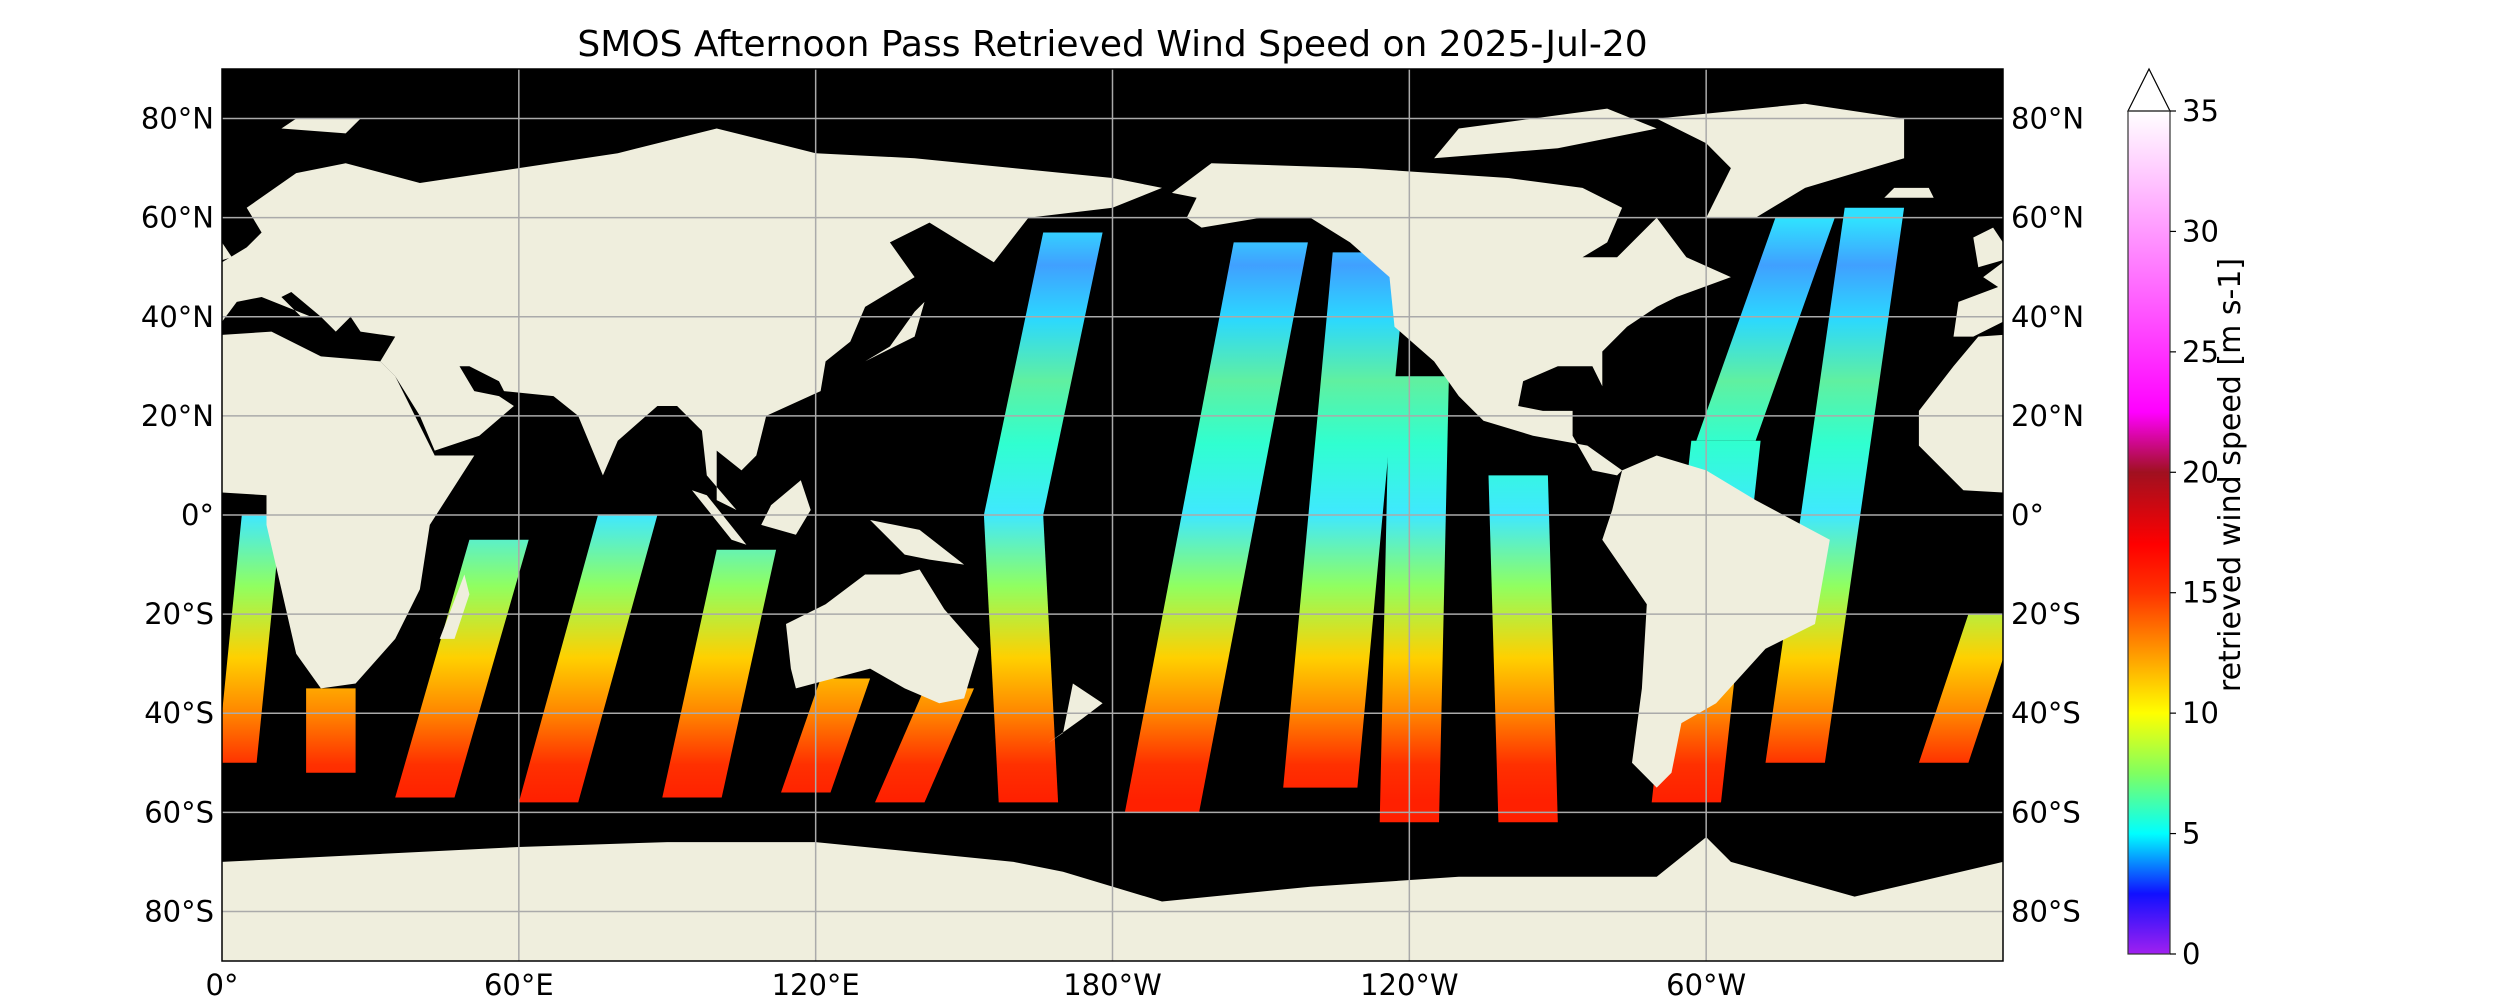 This screenshot has width=2500, height=1000. What do you see at coordinates (454, 606) in the screenshot?
I see `land-madagascar` at bounding box center [454, 606].